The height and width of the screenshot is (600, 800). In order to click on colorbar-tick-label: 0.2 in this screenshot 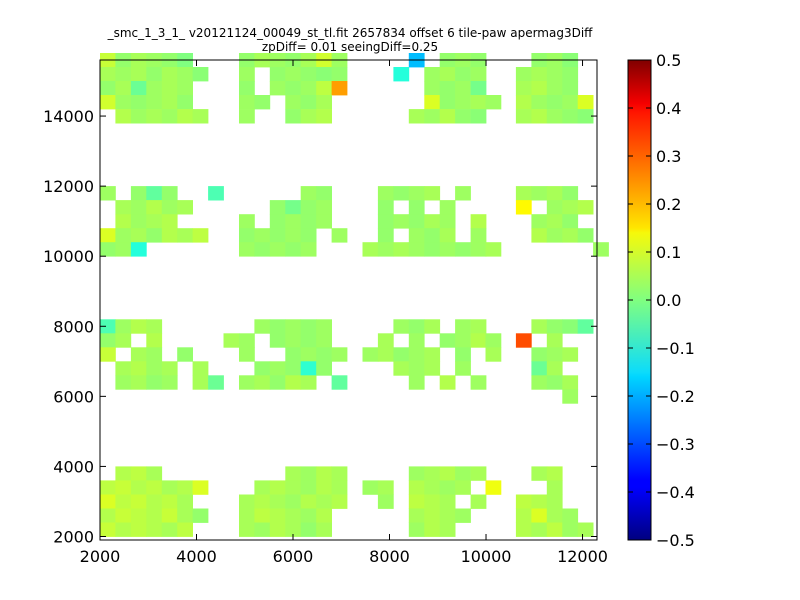, I will do `click(668, 204)`.